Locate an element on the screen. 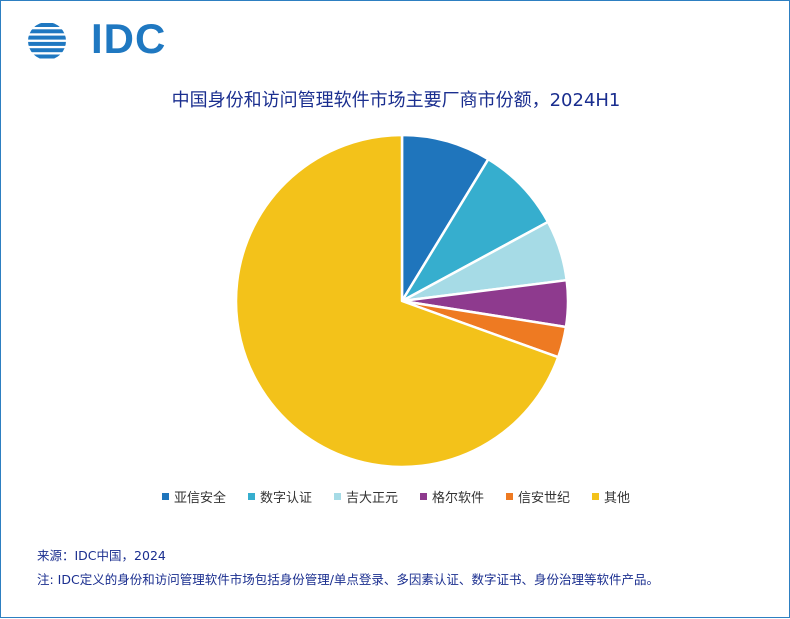  legend-item-0: 亚信安全 is located at coordinates (193, 496).